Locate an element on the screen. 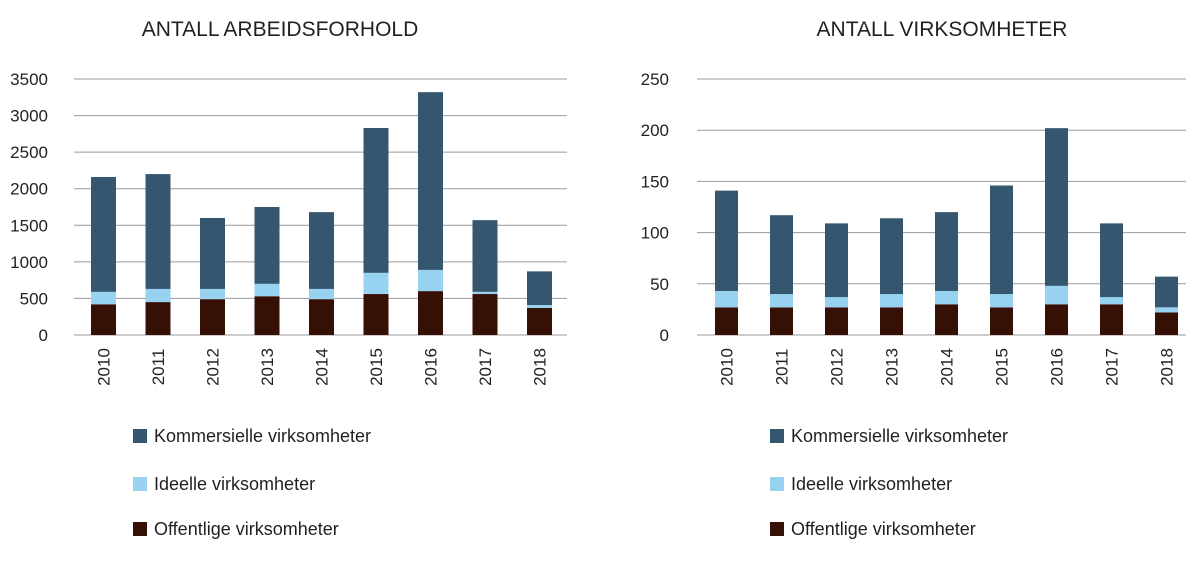 The height and width of the screenshot is (562, 1200). chart-title: ANTALL VIRKSOMHETER is located at coordinates (942, 29).